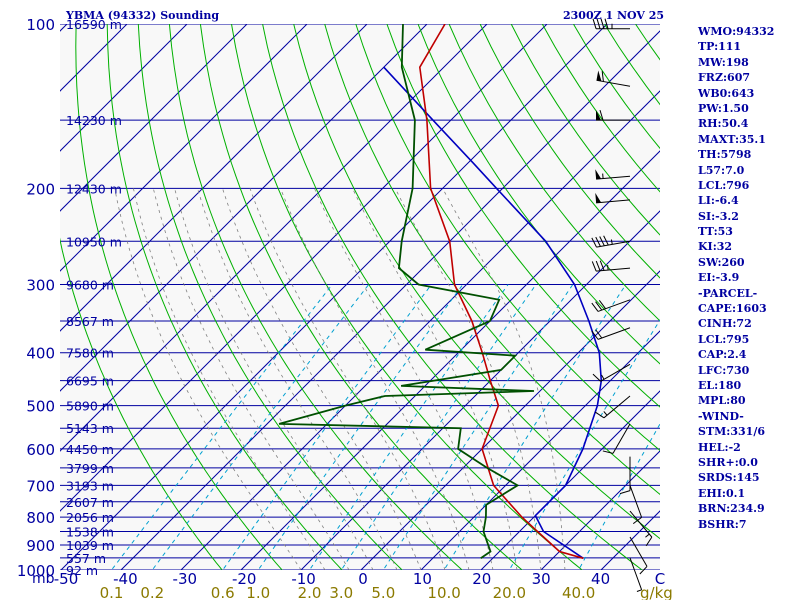 The image size is (800, 600). I want to click on temperature-tick-label: 10, so click(422, 579).